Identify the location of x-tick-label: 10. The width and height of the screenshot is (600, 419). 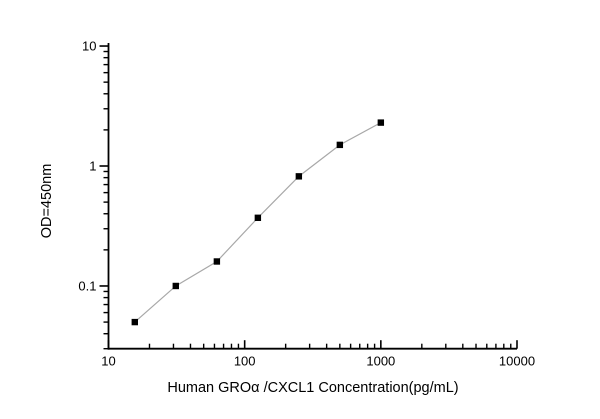
(108, 360).